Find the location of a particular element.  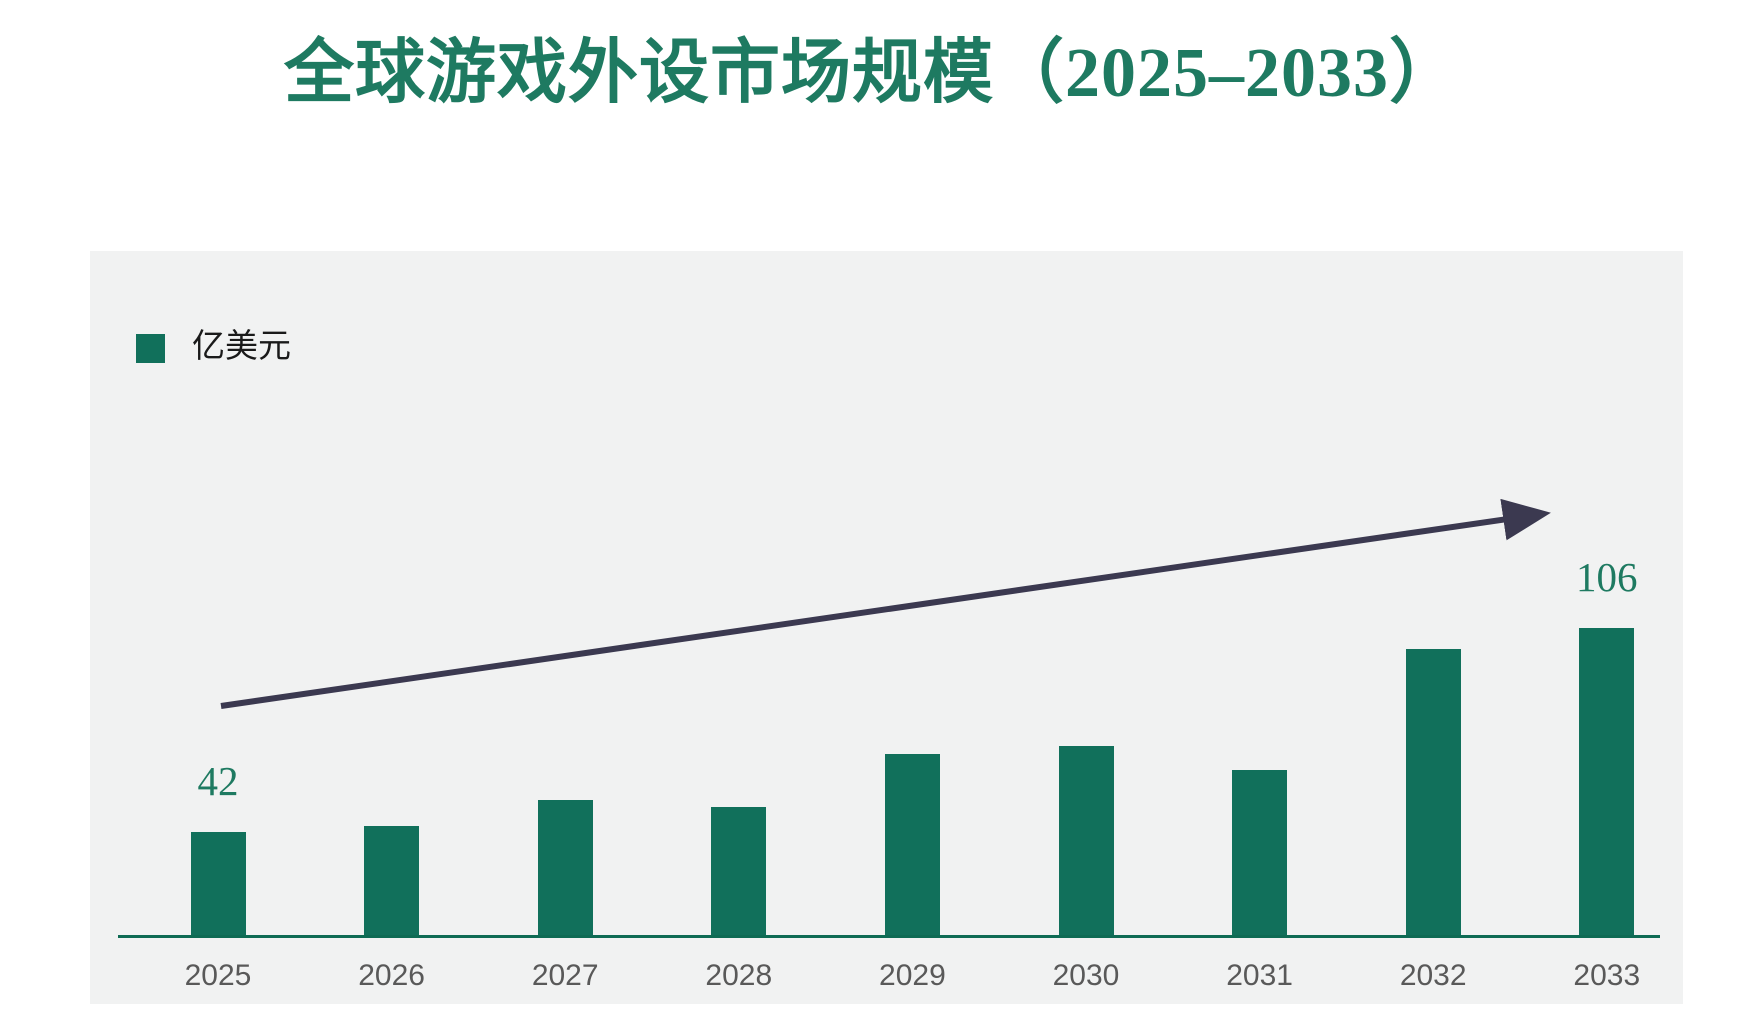

bar-2033 is located at coordinates (1607, 782).